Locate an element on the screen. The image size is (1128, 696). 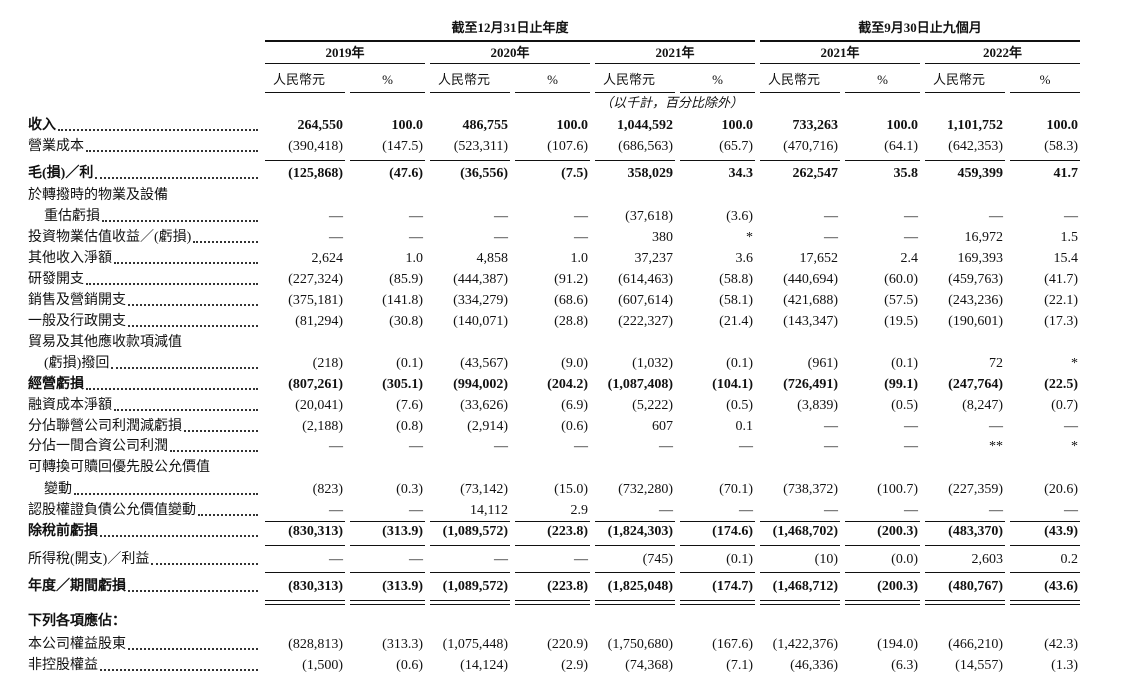
cell-value: (0.5) is located at coordinates (739, 405).